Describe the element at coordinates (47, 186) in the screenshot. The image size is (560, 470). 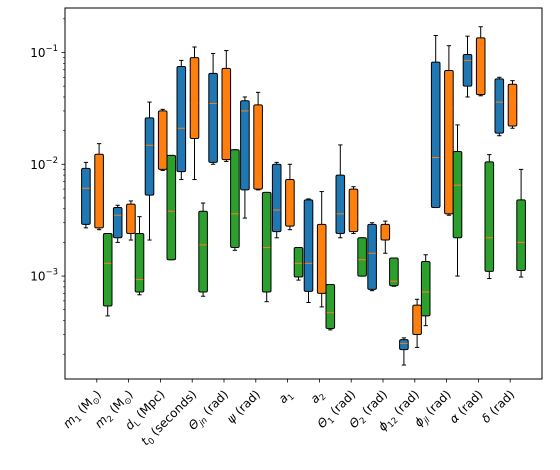
I see `y-axis: 10⁻³ 10⁻² 10⁻¹` at that location.